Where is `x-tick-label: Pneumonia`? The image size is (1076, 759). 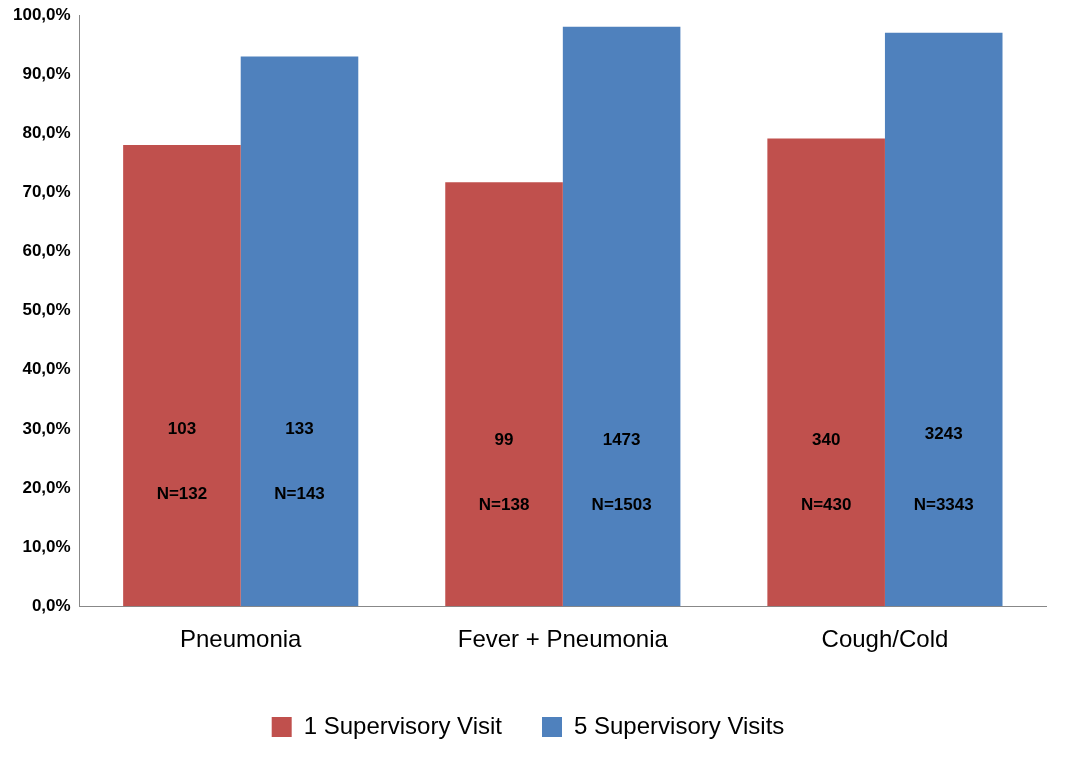 x-tick-label: Pneumonia is located at coordinates (241, 639).